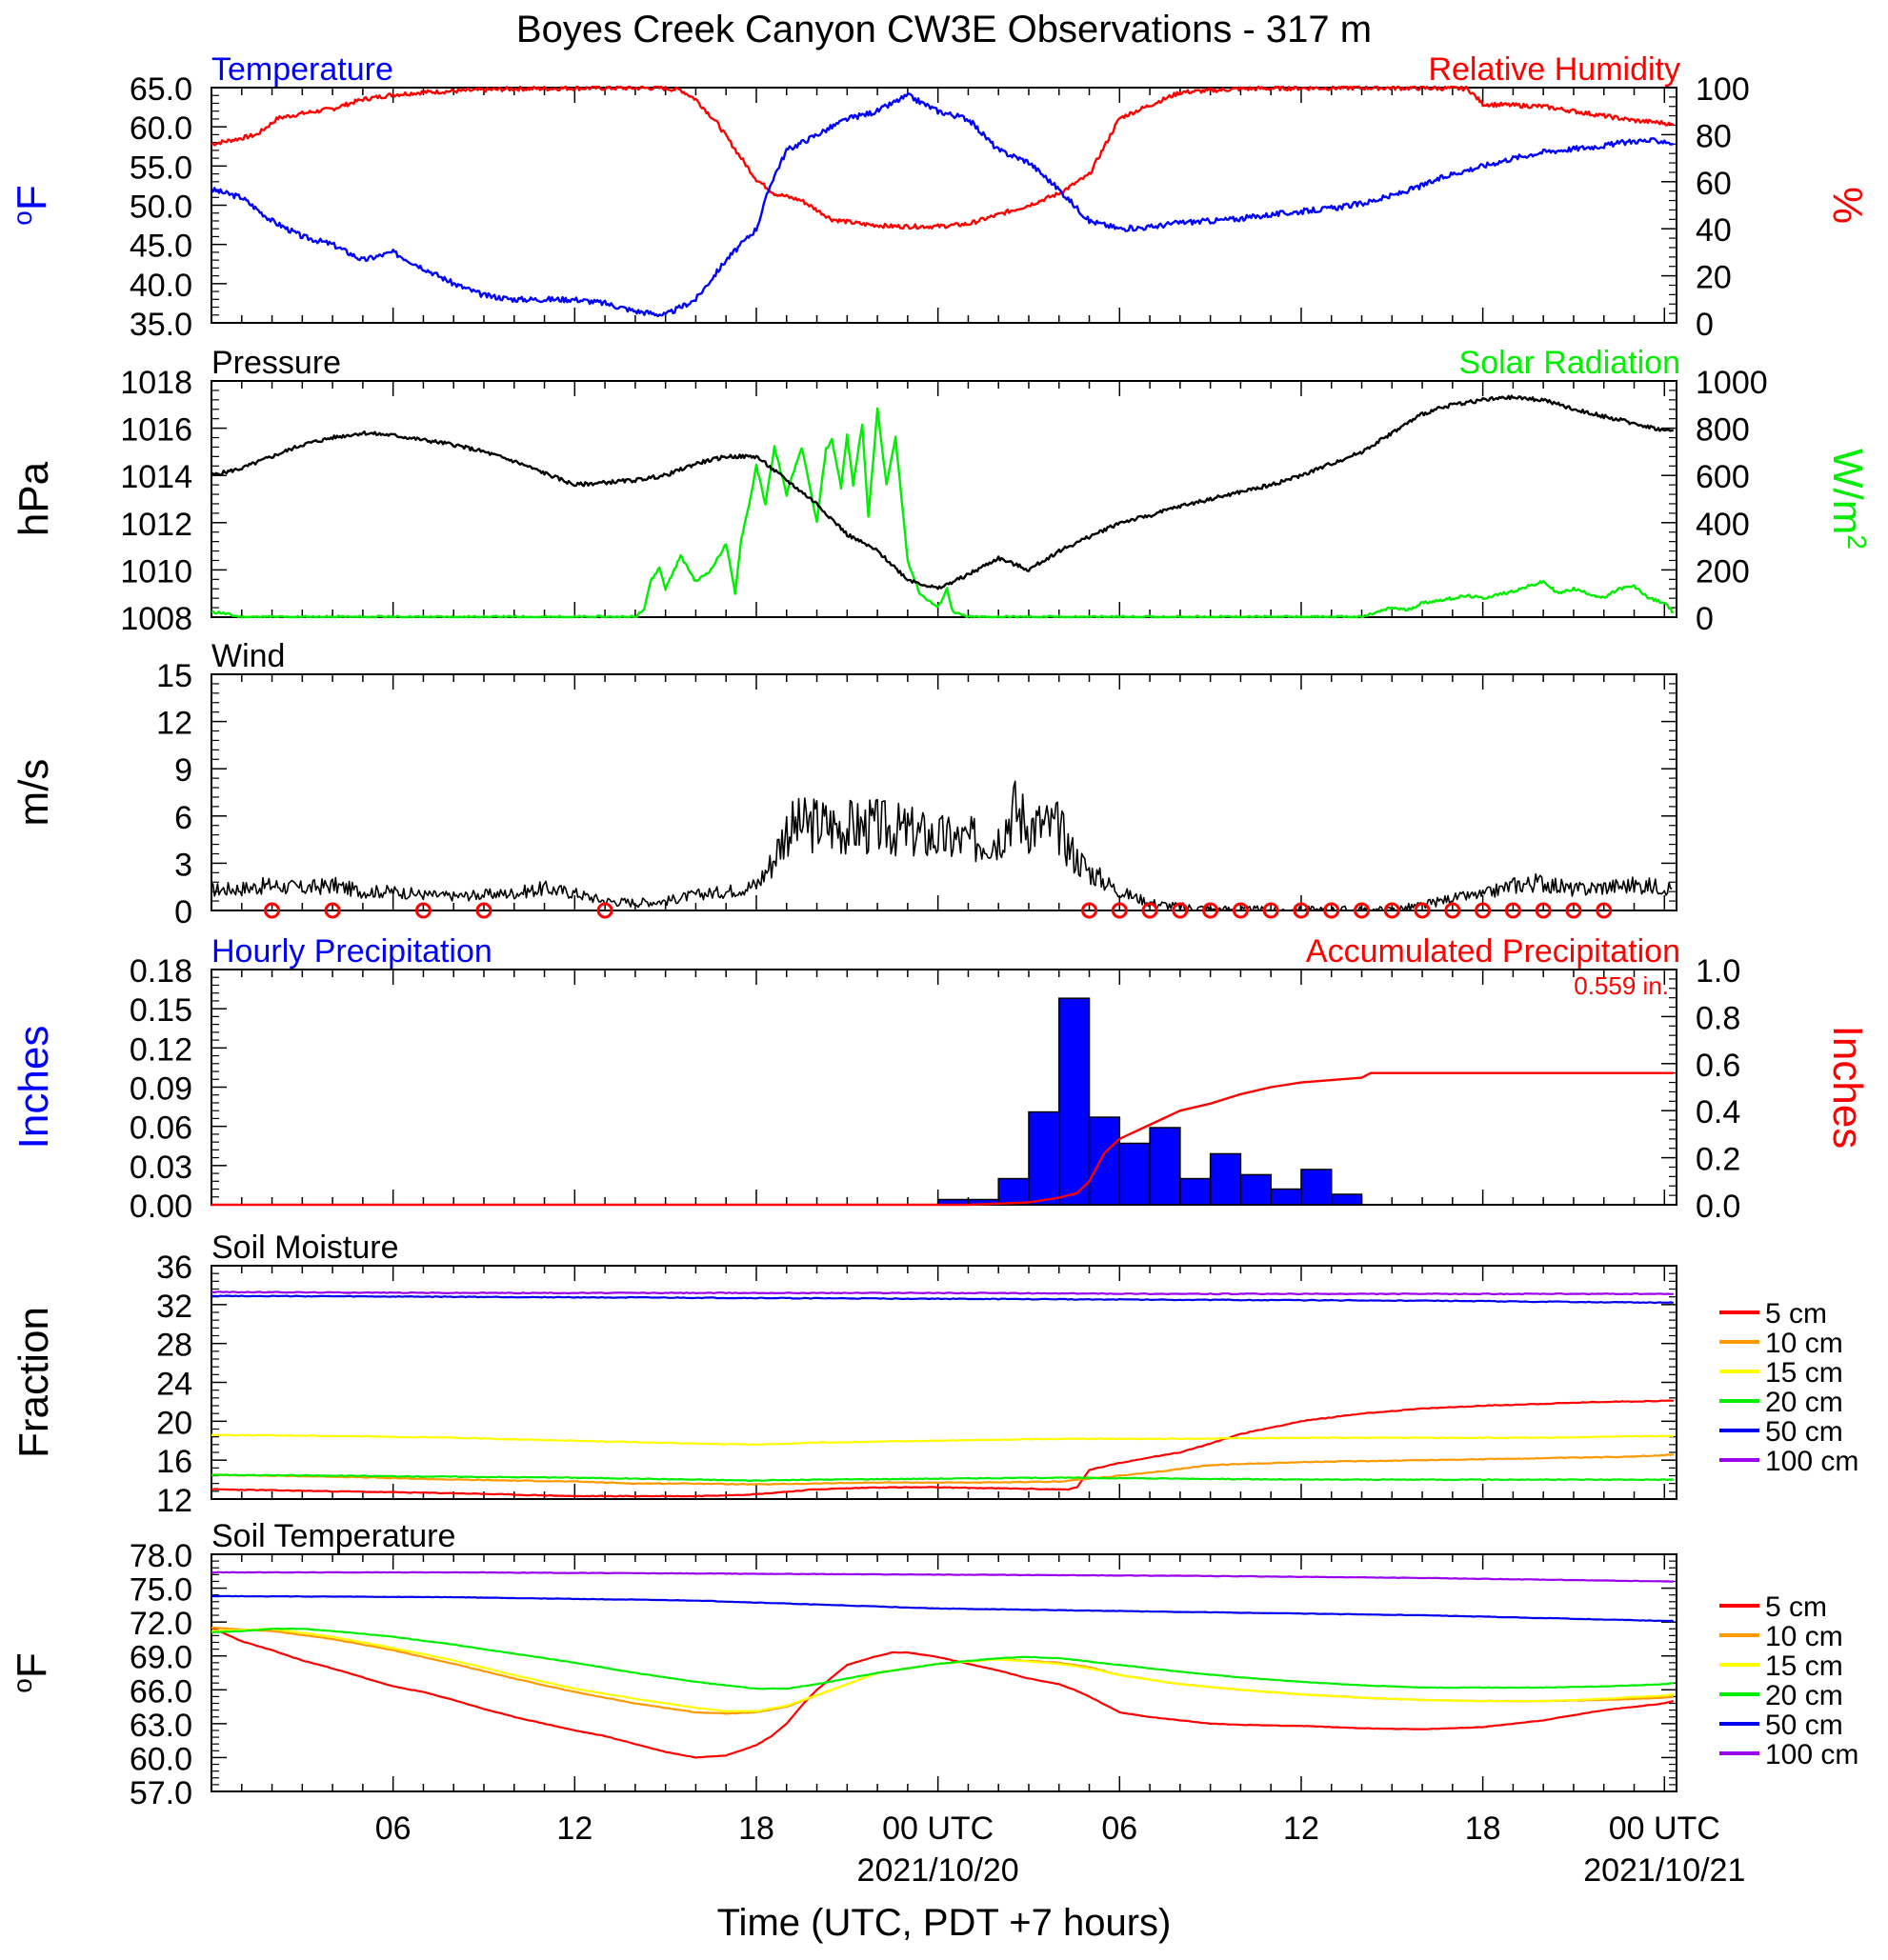 This screenshot has width=1888, height=1960. What do you see at coordinates (156, 430) in the screenshot?
I see `y-tick-label: 1016` at bounding box center [156, 430].